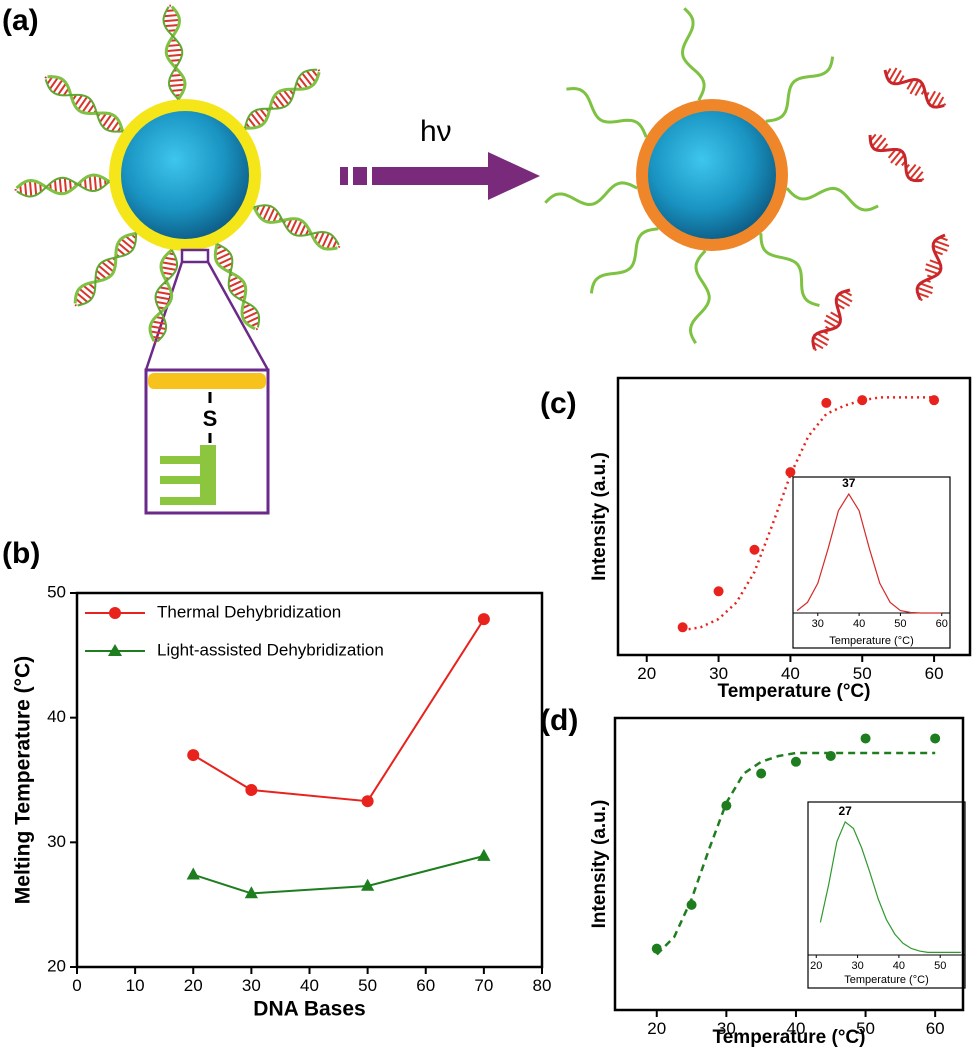  What do you see at coordinates (207, 381) in the screenshot?
I see `gold-surface` at bounding box center [207, 381].